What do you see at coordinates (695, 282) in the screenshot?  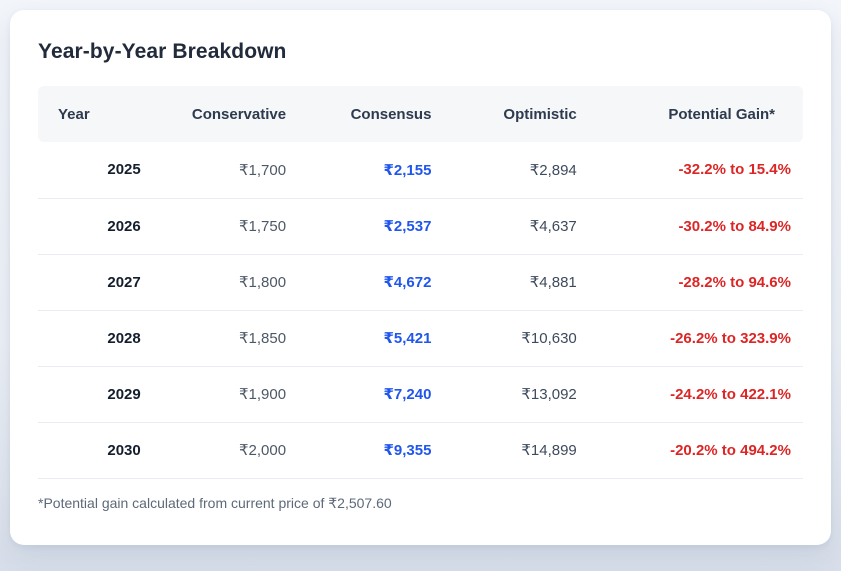 I see `potential-gain-cell: -28.2% to 94.6%` at bounding box center [695, 282].